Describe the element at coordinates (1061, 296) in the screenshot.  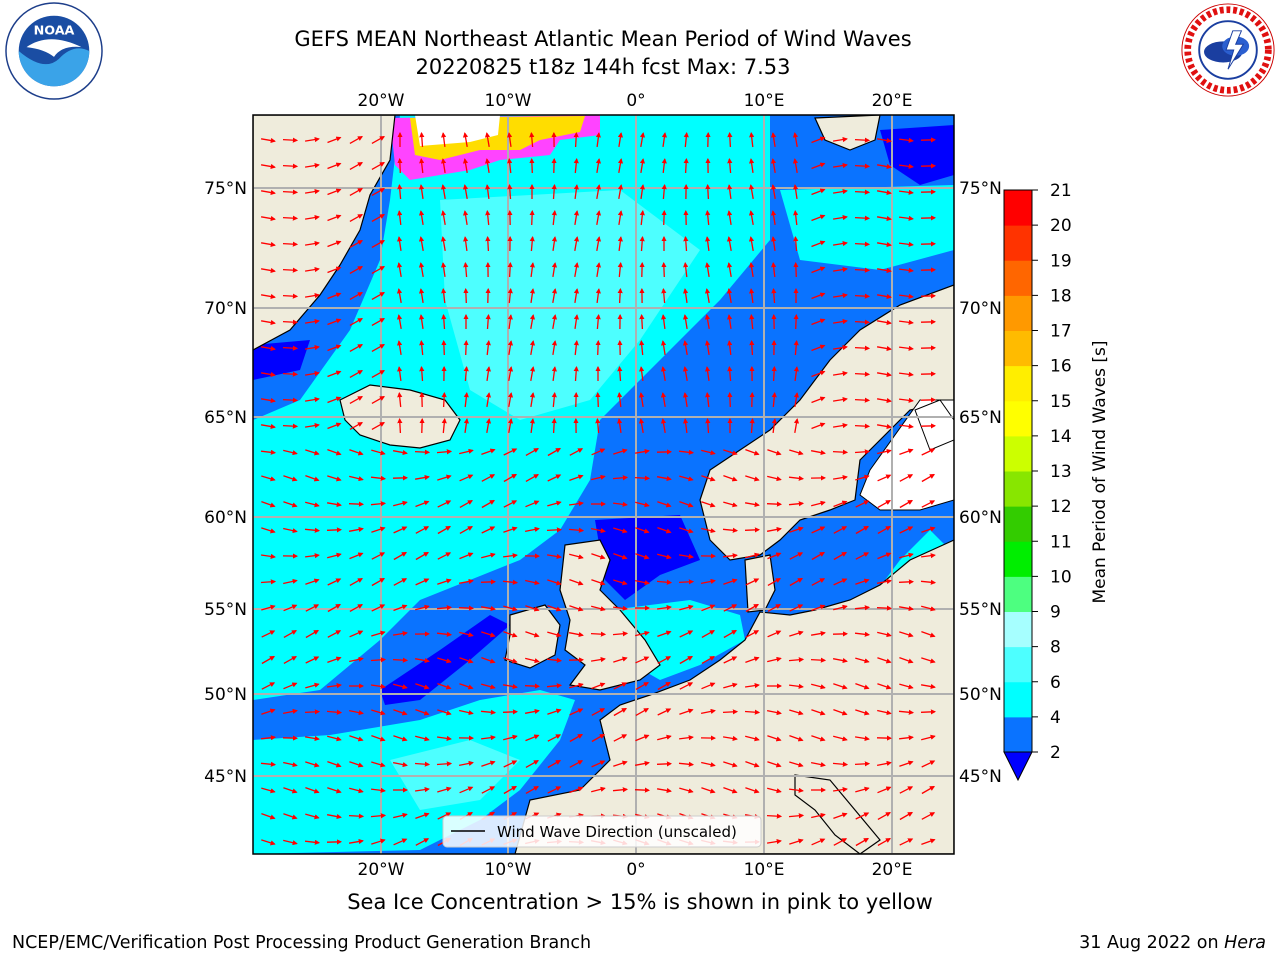
I see `colorbar-tick-label: 18` at that location.